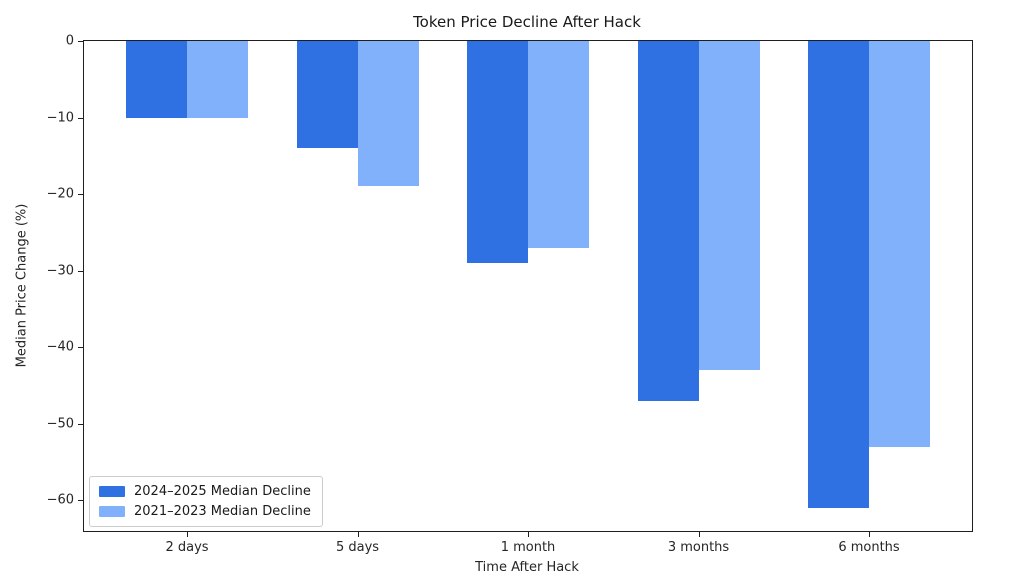 The image size is (1024, 587). What do you see at coordinates (60, 271) in the screenshot?
I see `y-tick-label-−30: −30` at bounding box center [60, 271].